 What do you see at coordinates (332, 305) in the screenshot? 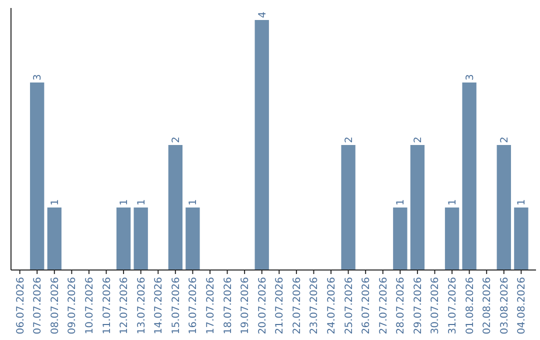
I see `x-tick-label: 24.07.2026` at bounding box center [332, 305].